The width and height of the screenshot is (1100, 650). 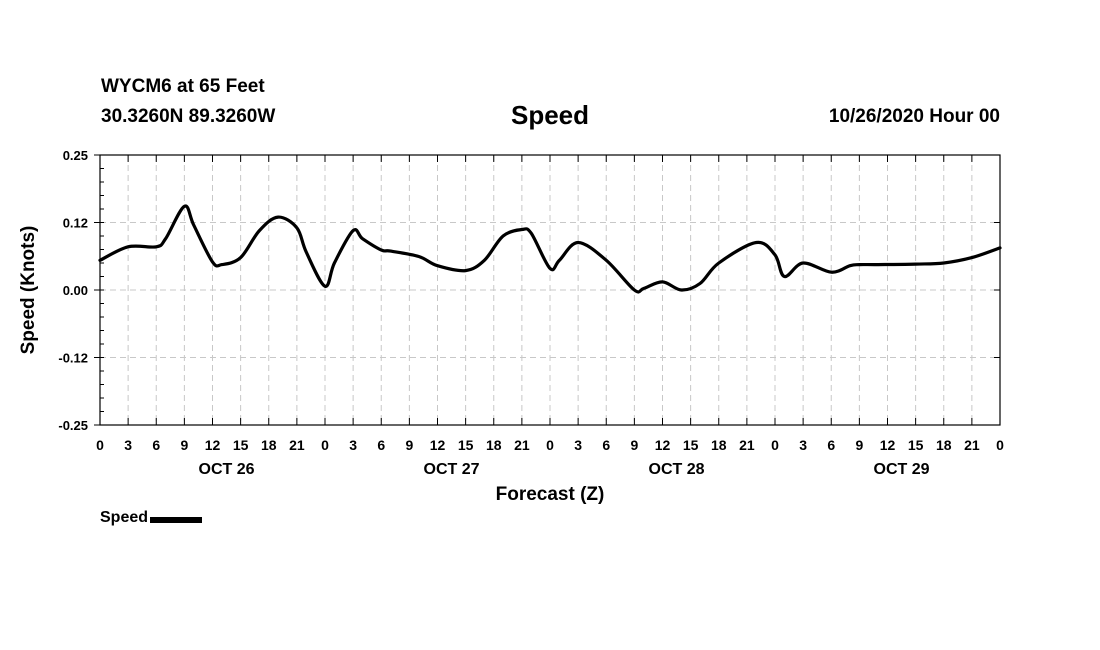 What do you see at coordinates (75, 155) in the screenshot?
I see `y-tick-label: 0.25` at bounding box center [75, 155].